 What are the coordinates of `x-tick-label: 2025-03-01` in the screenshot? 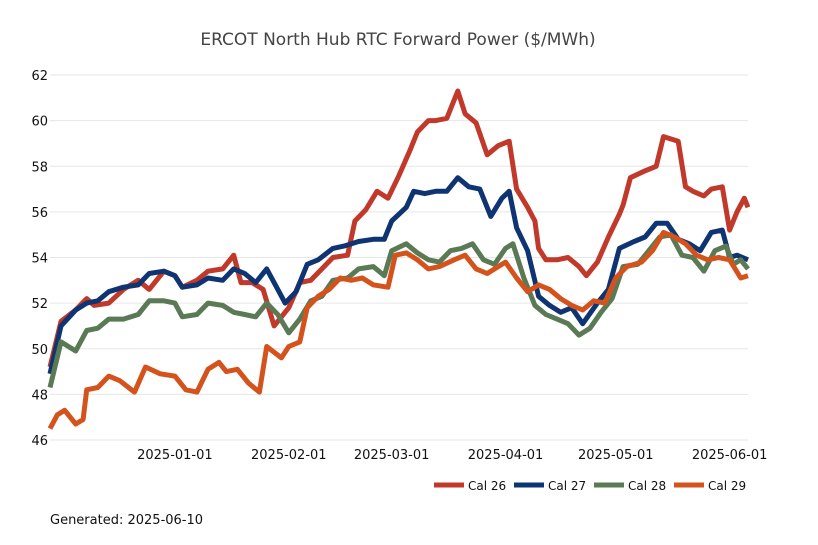 It's located at (392, 455).